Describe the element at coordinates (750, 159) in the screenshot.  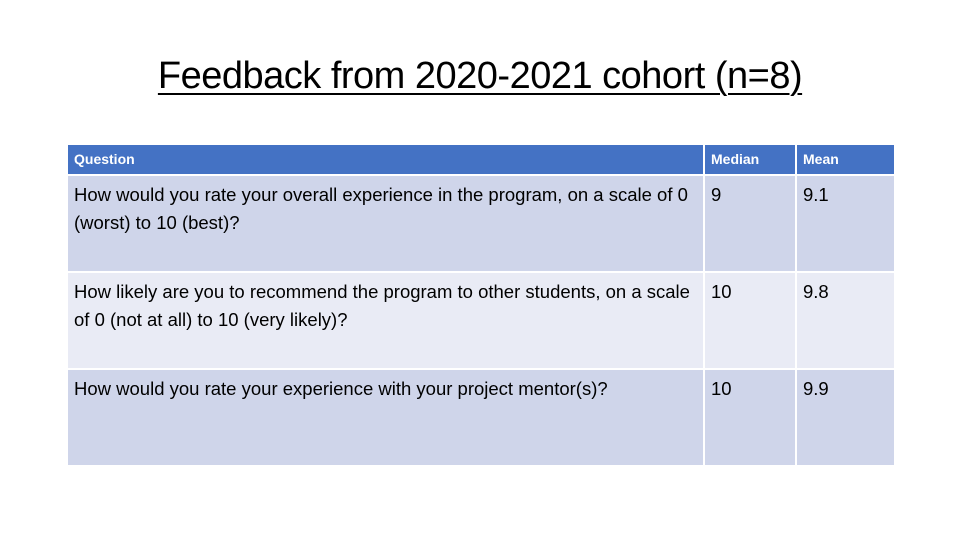
I see `header-median: Median` at that location.